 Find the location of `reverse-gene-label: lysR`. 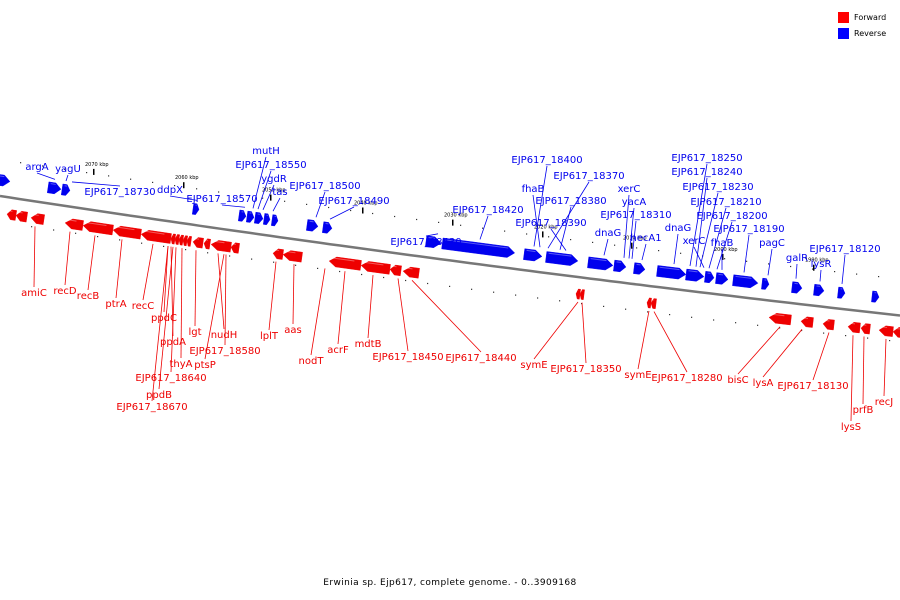

reverse-gene-label: lysR is located at coordinates (821, 264).